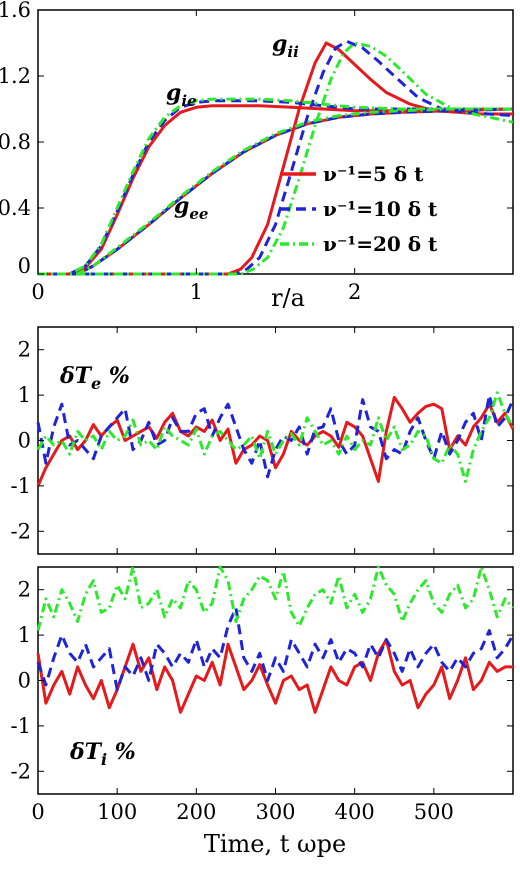  I want to click on y-tick-label: 0.8, so click(15, 142).